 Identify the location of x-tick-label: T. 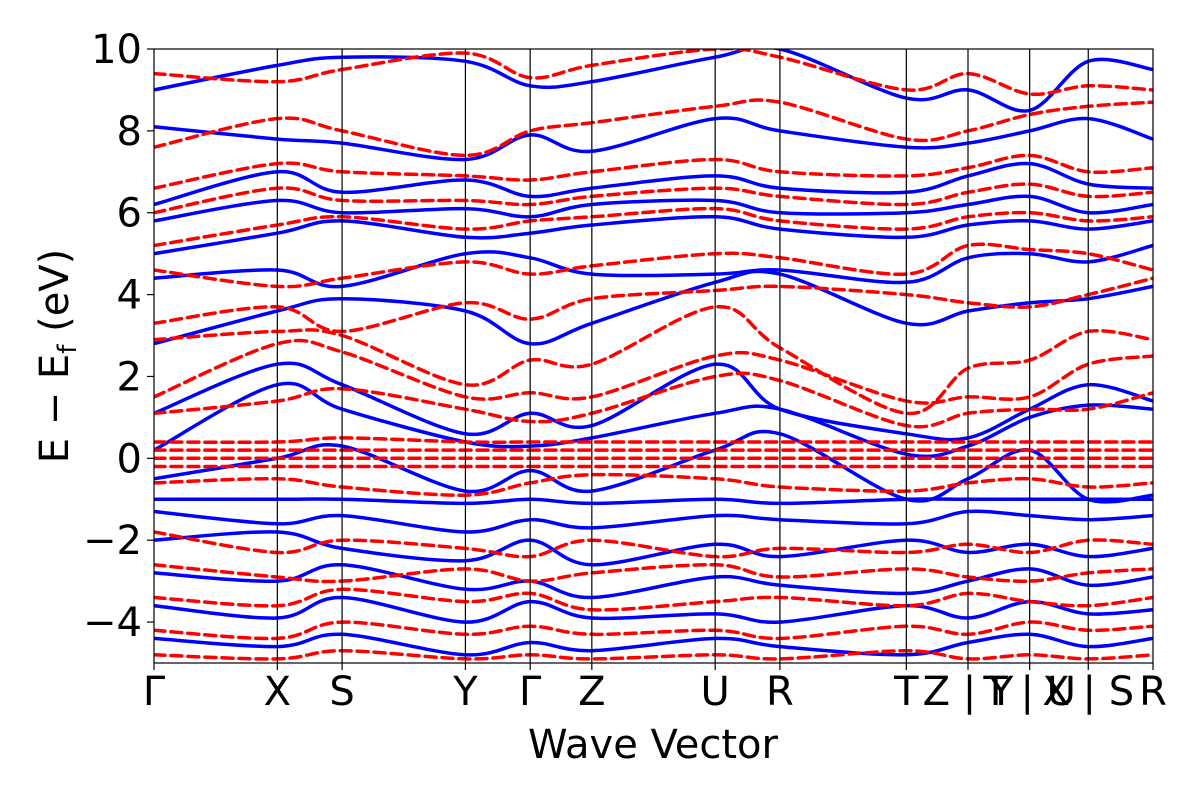
(906, 692).